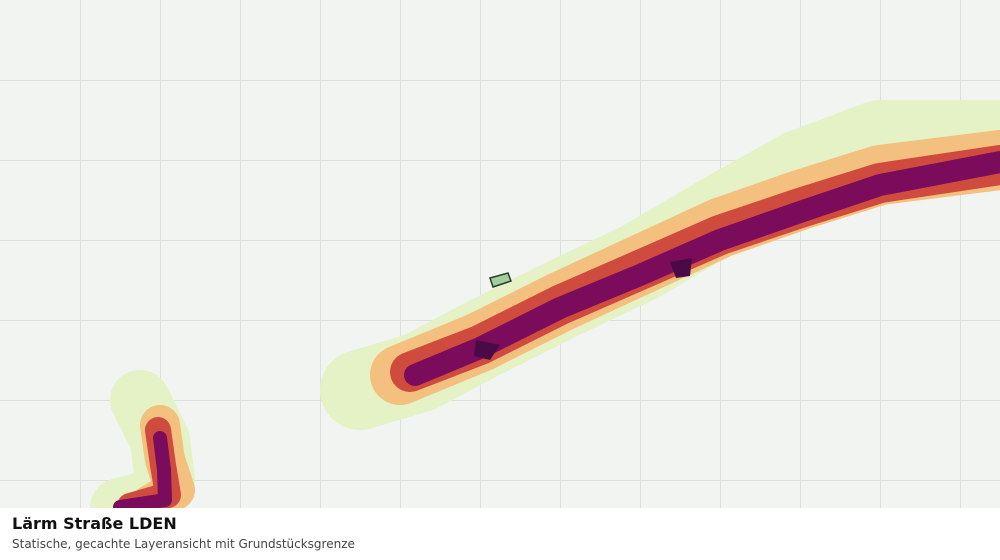 This screenshot has width=1000, height=560. Describe the element at coordinates (142, 469) in the screenshot. I see `noise-band-very-high` at that location.